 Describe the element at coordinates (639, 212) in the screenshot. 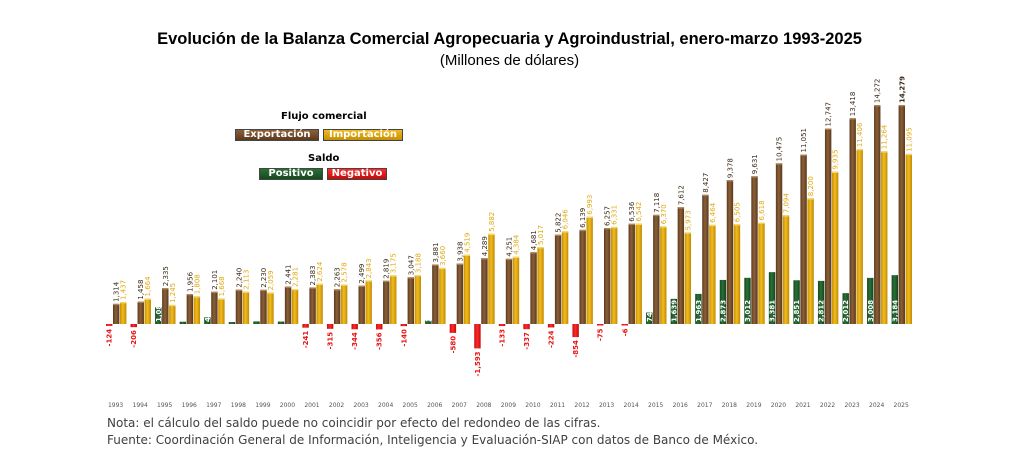

I see `label-import-2014: 6,542` at that location.